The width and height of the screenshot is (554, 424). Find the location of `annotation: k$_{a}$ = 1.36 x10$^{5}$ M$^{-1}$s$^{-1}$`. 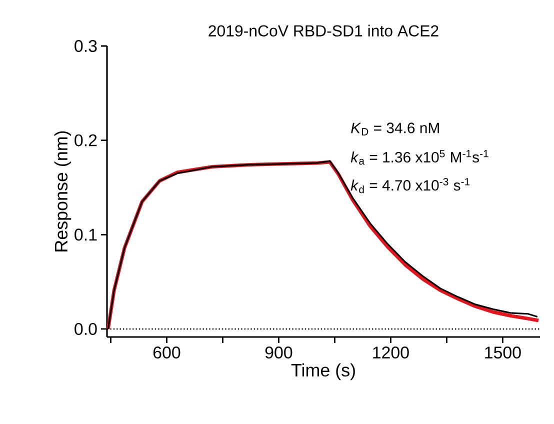

annotation: k$_{a}$ = 1.36 x10$^{5}$ M$^{-1}$s$^{-1}$ is located at coordinates (419, 157).